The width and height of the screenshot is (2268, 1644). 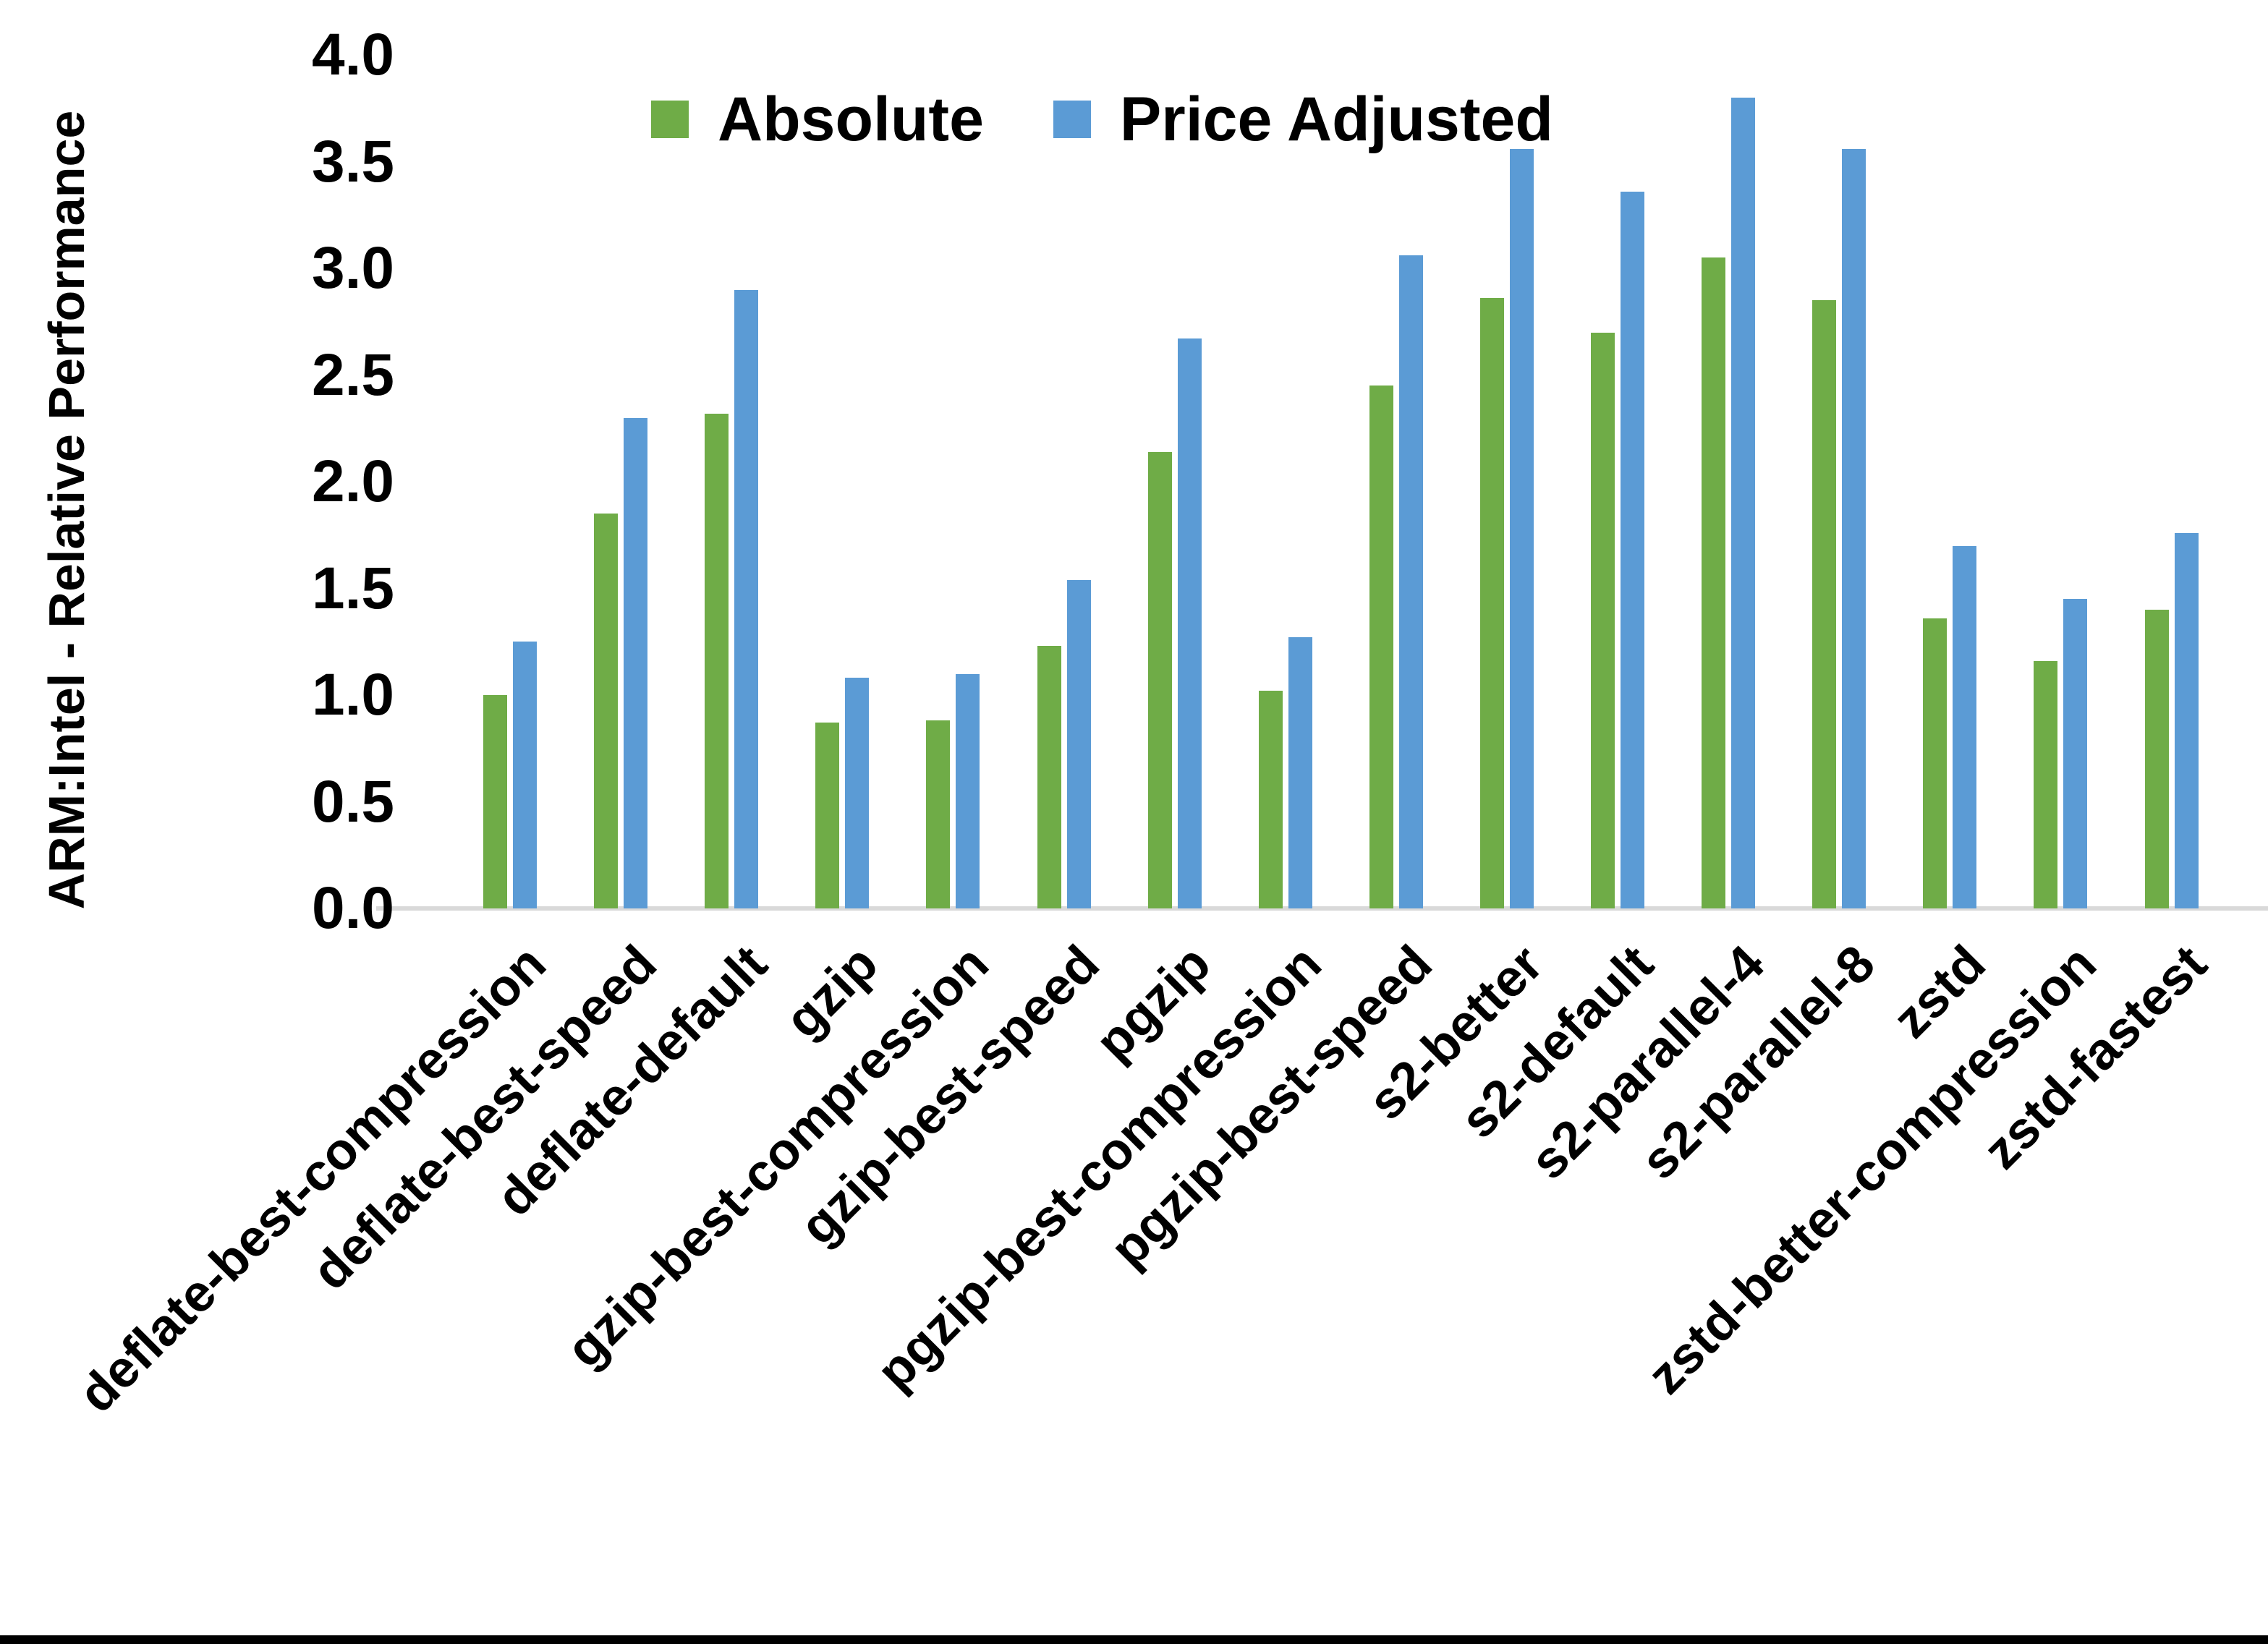 I want to click on bar-group-s2-default, so click(x=1617, y=481).